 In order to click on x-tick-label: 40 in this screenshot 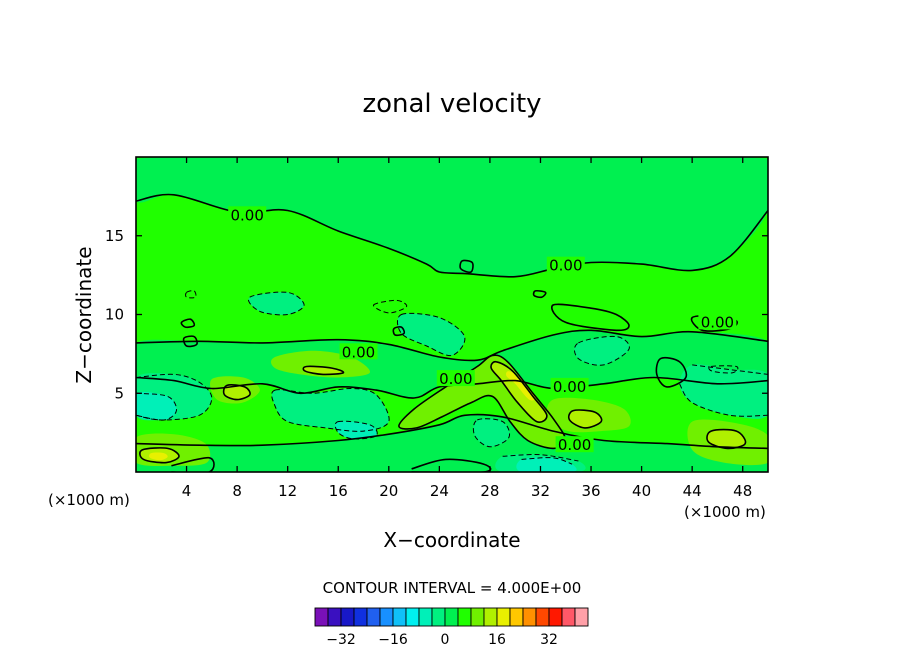, I will do `click(641, 491)`.